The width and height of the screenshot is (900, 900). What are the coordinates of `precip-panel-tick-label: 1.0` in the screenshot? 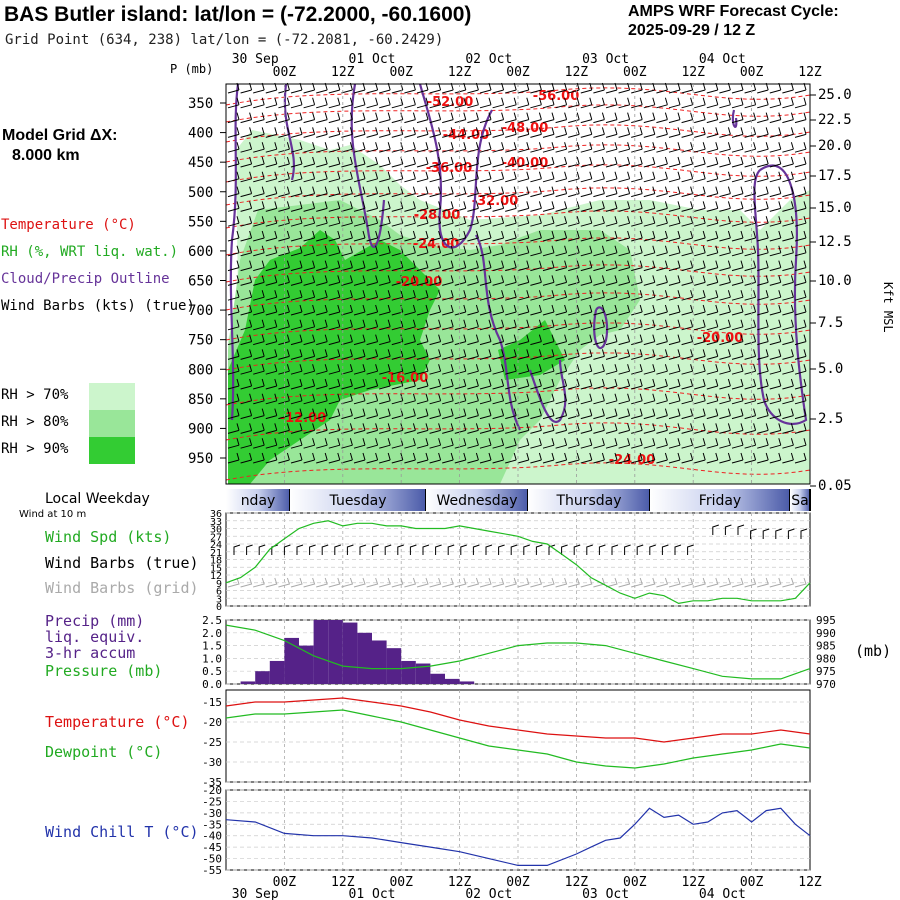 It's located at (212, 658).